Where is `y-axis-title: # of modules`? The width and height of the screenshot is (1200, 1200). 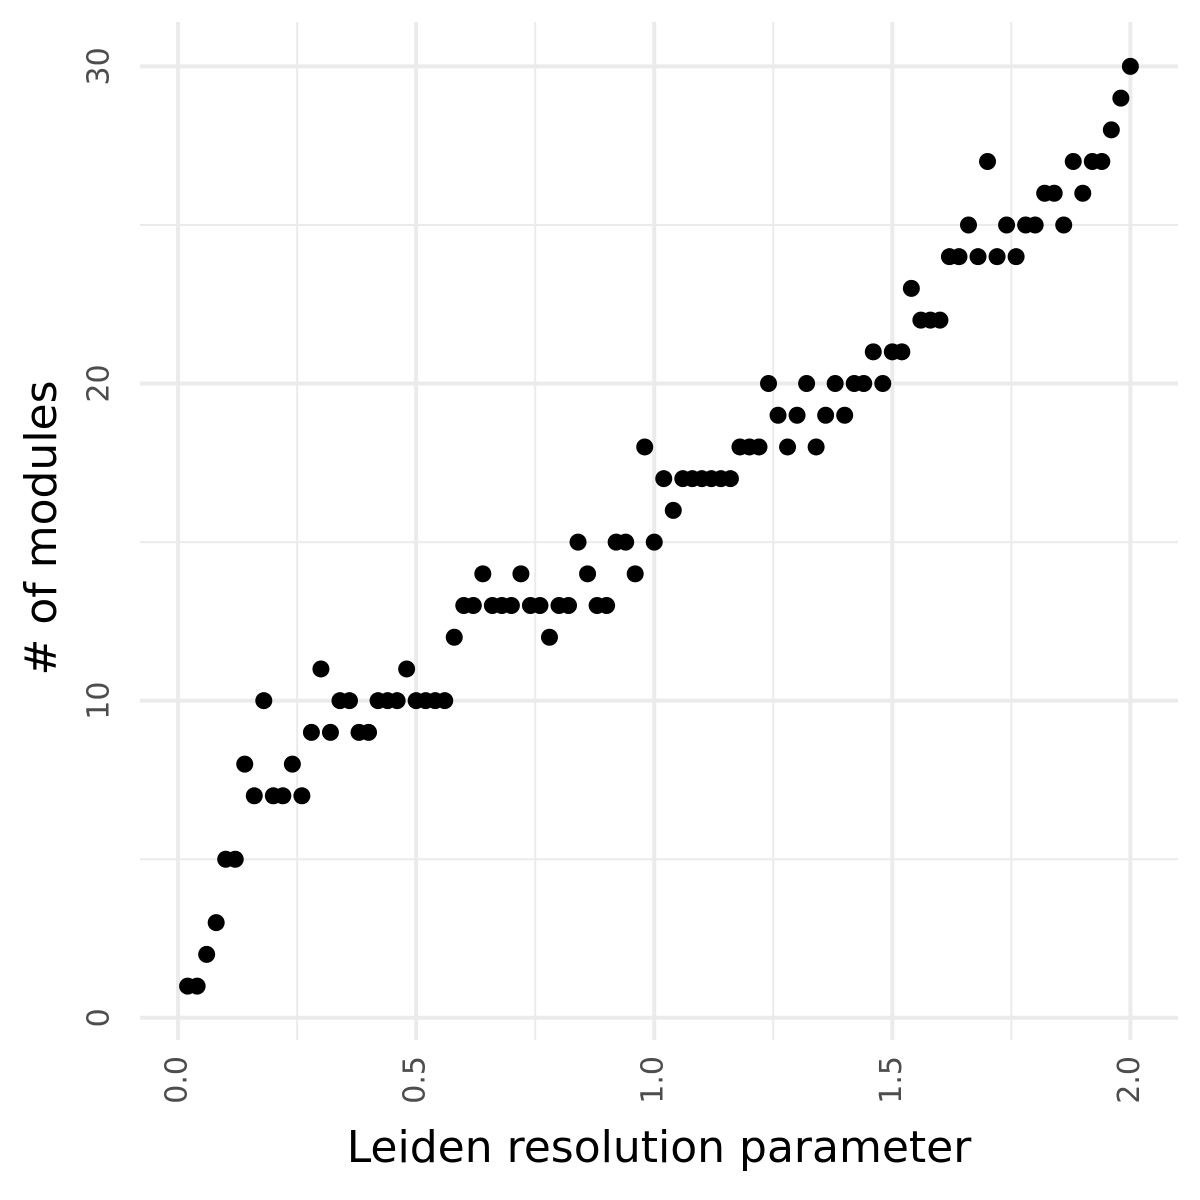 y-axis-title: # of modules is located at coordinates (41, 527).